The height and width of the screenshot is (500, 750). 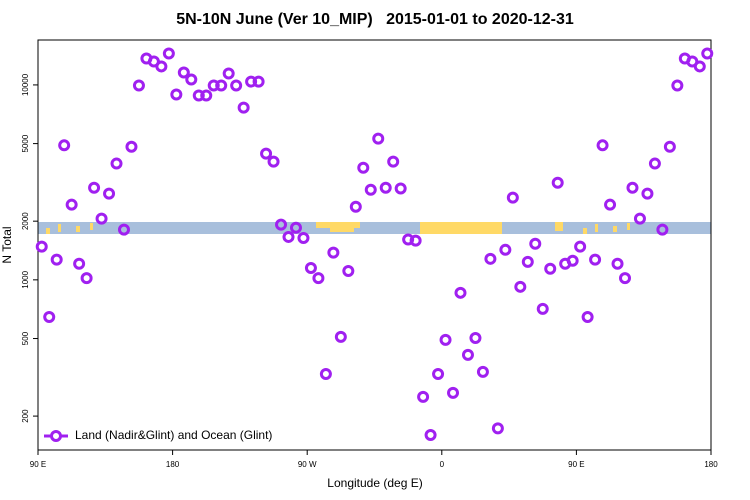 I want to click on x-tick-label: 0, so click(x=442, y=464).